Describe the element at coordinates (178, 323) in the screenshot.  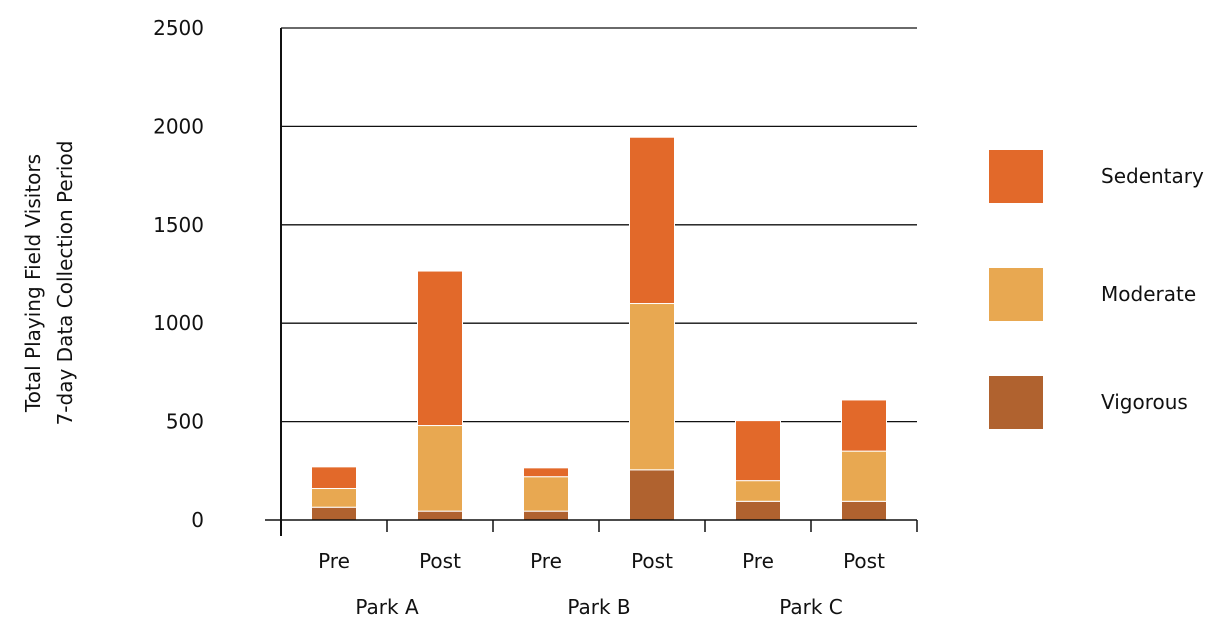
I see `y-tick-label: 1000` at that location.